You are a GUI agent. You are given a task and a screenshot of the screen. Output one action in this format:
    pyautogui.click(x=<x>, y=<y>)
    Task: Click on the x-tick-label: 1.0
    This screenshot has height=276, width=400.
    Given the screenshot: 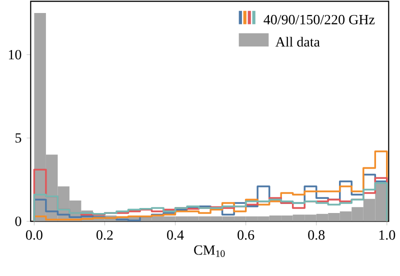 What is the action you would take?
    pyautogui.click(x=387, y=235)
    